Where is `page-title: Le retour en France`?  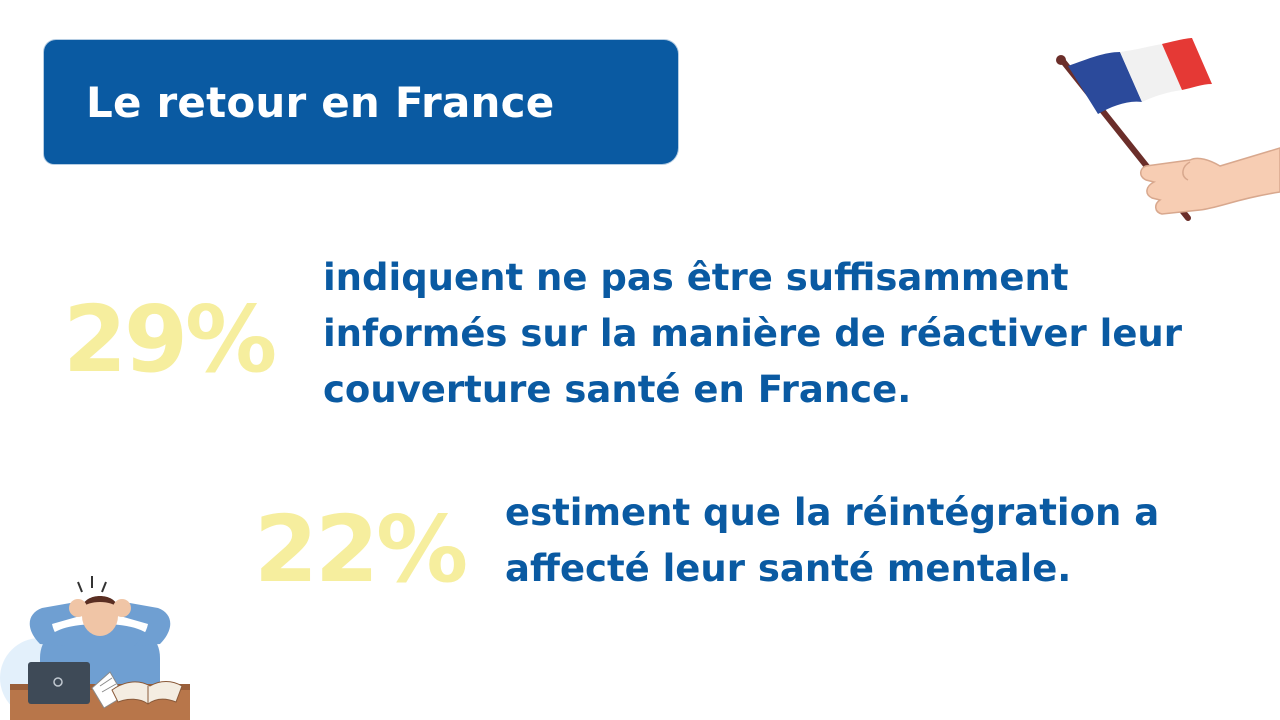 page-title: Le retour en France is located at coordinates (320, 102).